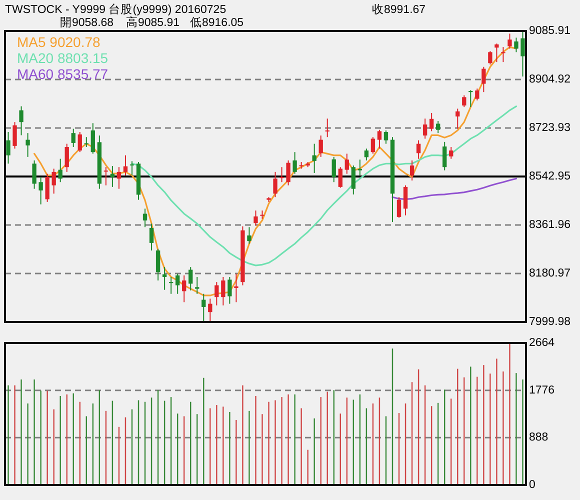 This screenshot has height=500, width=580. What do you see at coordinates (550, 274) in the screenshot?
I see `y-tick-label: 8180.97` at bounding box center [550, 274].